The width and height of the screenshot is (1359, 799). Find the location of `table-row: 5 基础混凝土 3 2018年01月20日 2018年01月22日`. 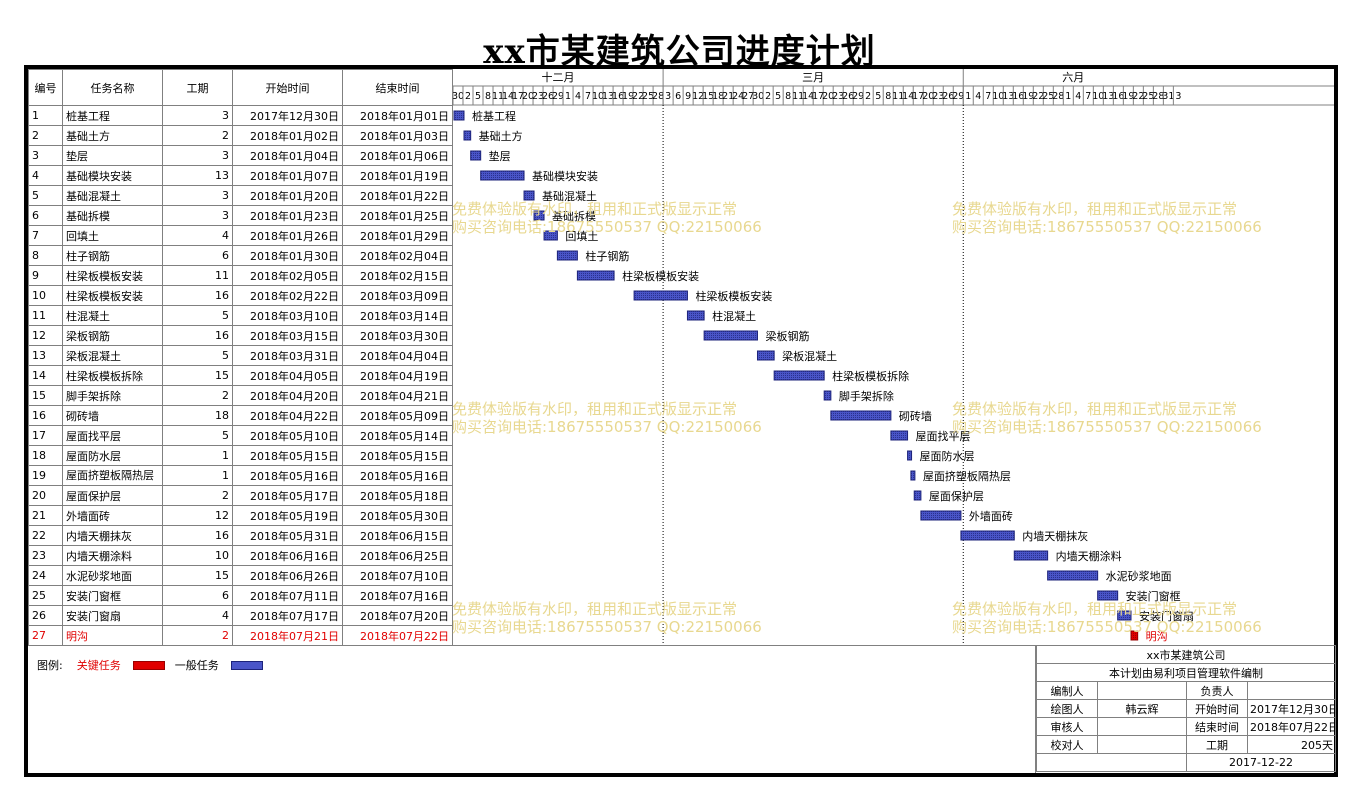

table-row: 5 基础混凝土 3 2018年01月20日 2018年01月22日 is located at coordinates (240, 195).